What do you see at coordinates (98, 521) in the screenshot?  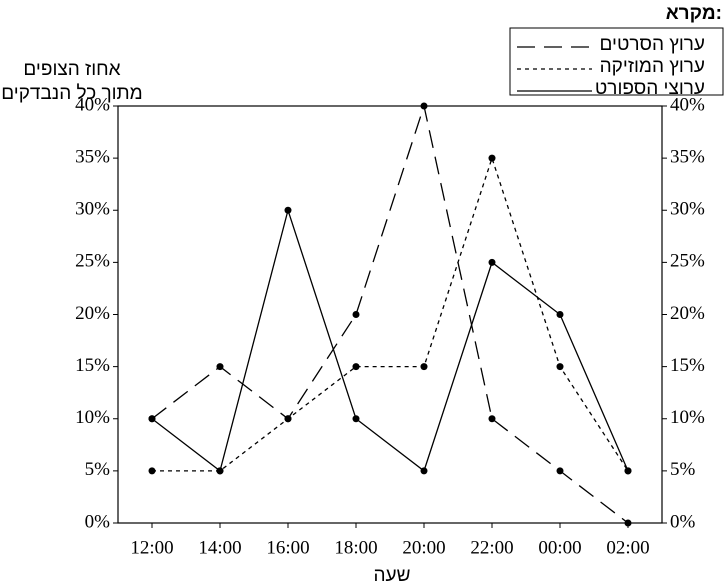 I see `y-tick-label: 0%` at bounding box center [98, 521].